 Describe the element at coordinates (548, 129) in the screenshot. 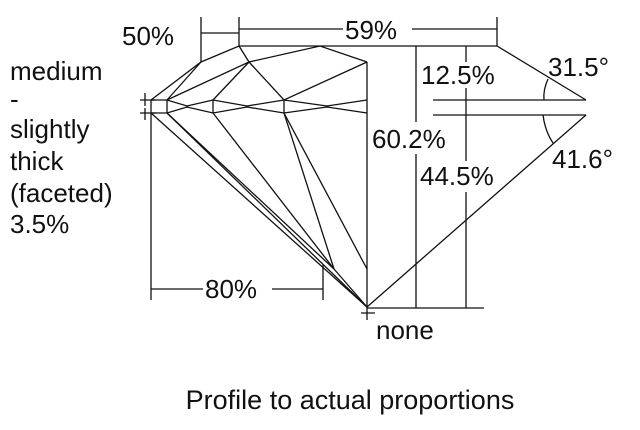

I see `pavilion-angle-arc` at that location.